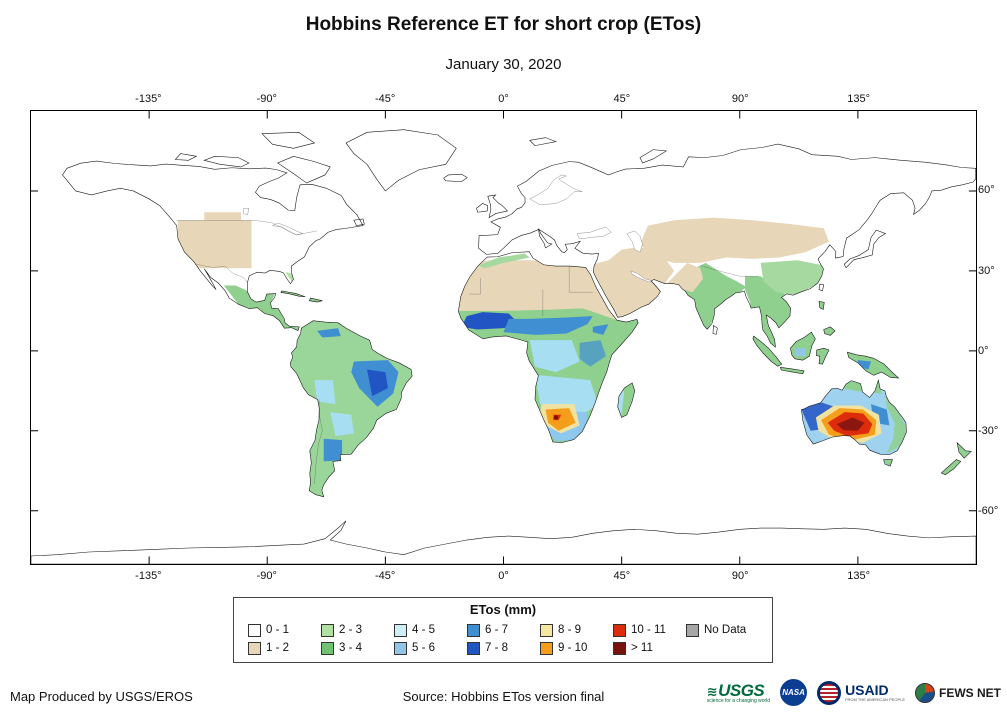  What do you see at coordinates (875, 699) in the screenshot?
I see `usaid-tagline: FROM THE AMERICAN PEOPLE` at bounding box center [875, 699].